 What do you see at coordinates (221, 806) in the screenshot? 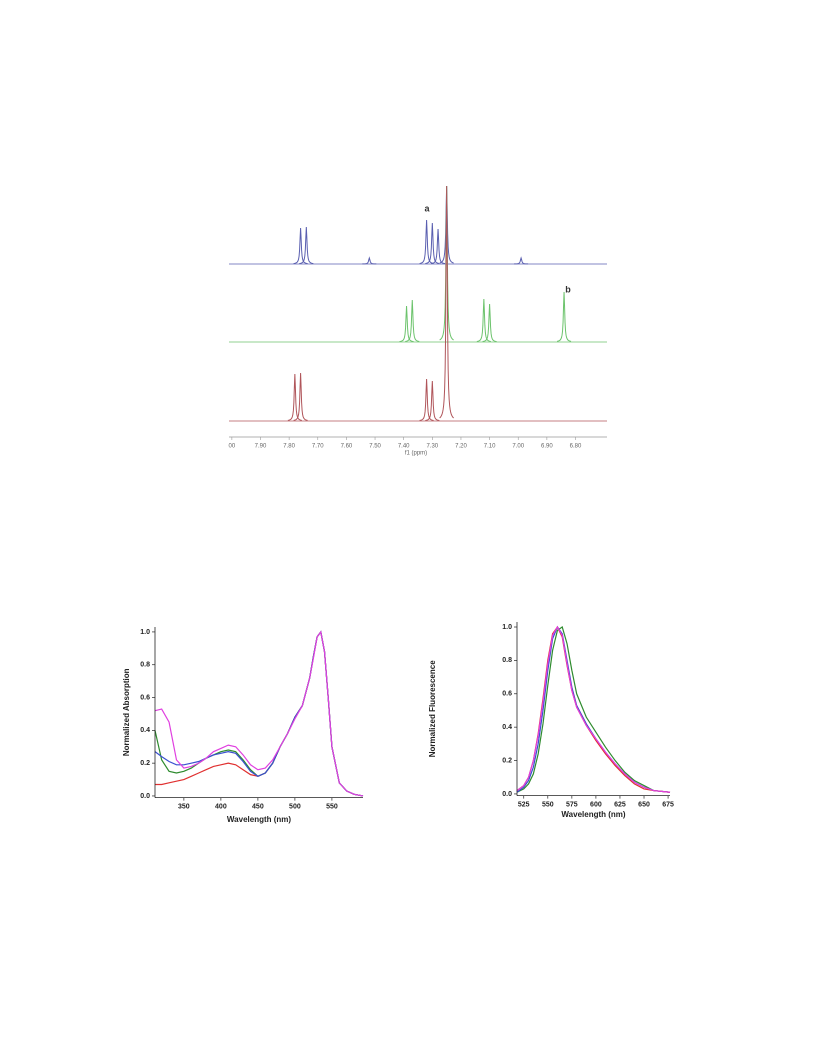
I see `x-tick-label: 400` at bounding box center [221, 806].